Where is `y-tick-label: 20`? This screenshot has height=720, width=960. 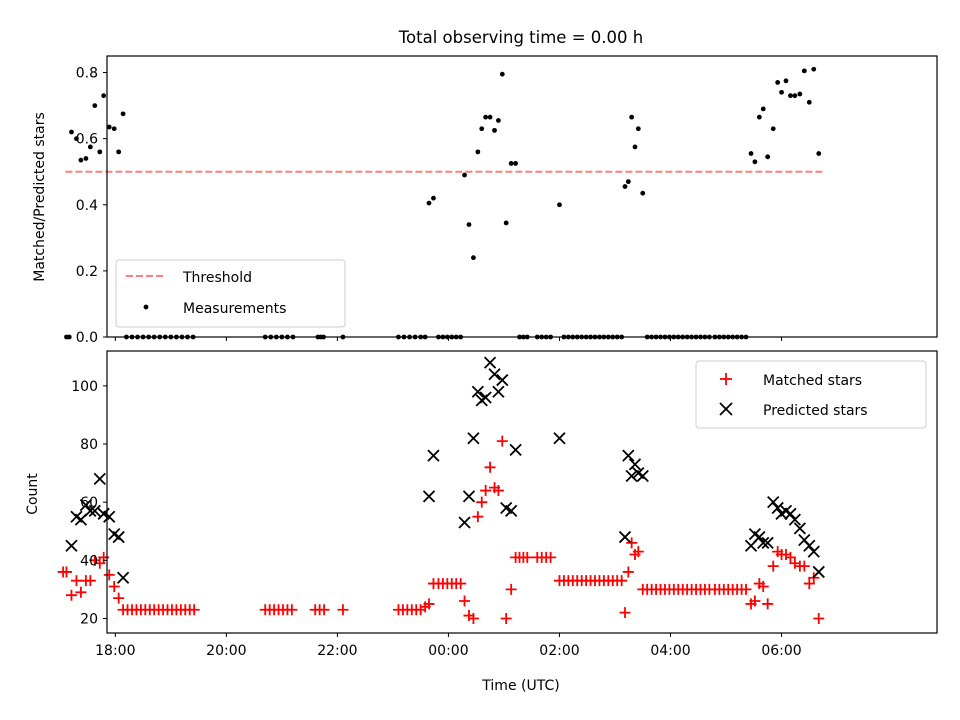 y-tick-label: 20 is located at coordinates (89, 619).